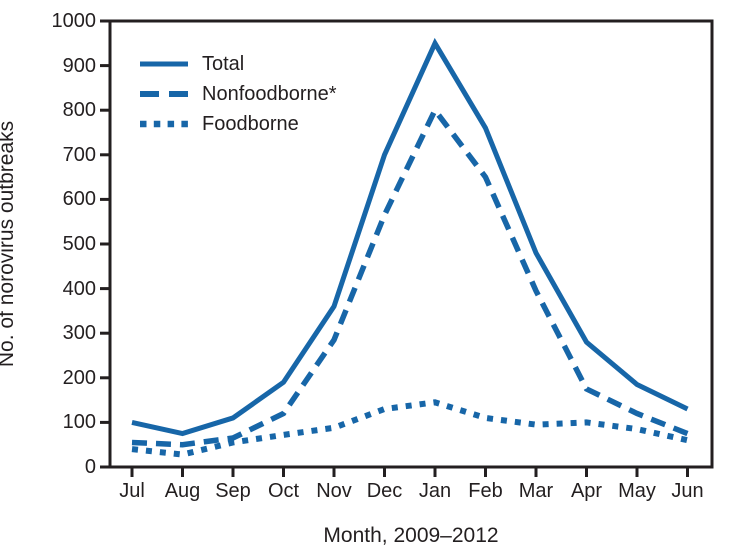 The width and height of the screenshot is (730, 560). I want to click on x-tick-label: Oct, so click(283, 491).